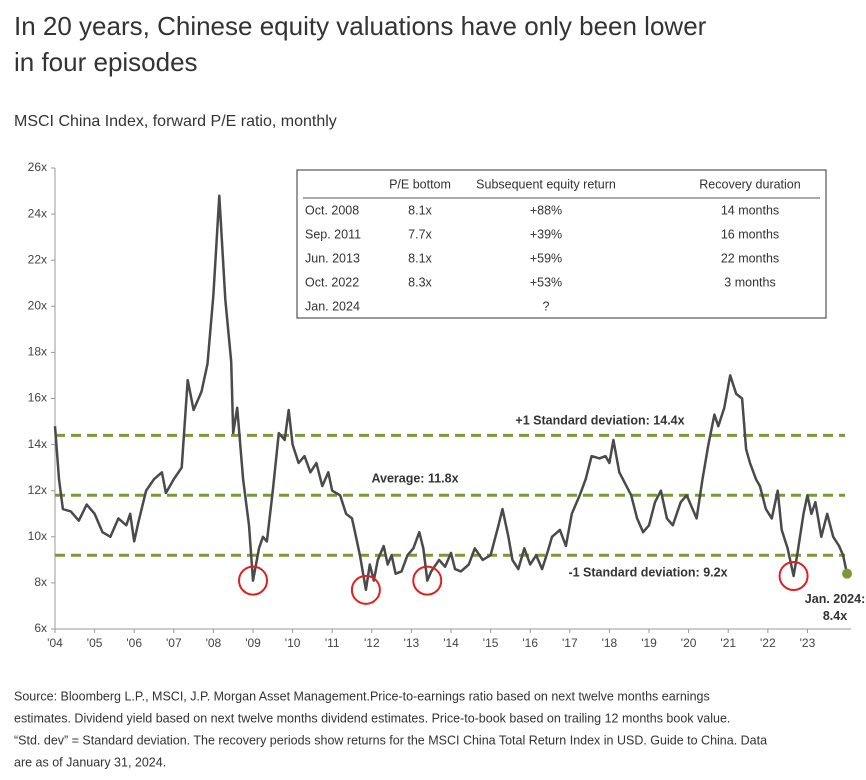  Describe the element at coordinates (689, 643) in the screenshot. I see `x-tick-label: '20` at that location.